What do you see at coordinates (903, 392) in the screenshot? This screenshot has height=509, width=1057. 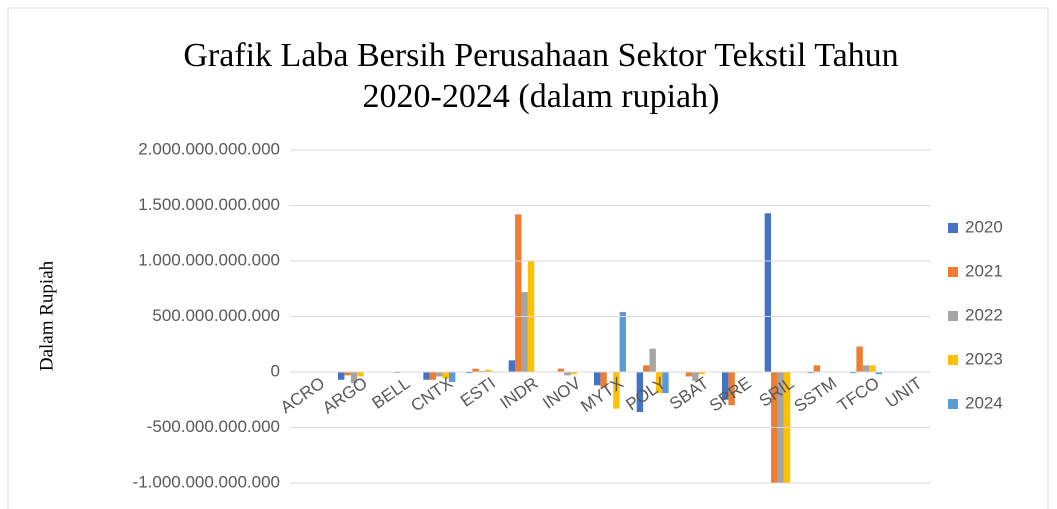 I see `x-tick-label: UNIT` at bounding box center [903, 392].